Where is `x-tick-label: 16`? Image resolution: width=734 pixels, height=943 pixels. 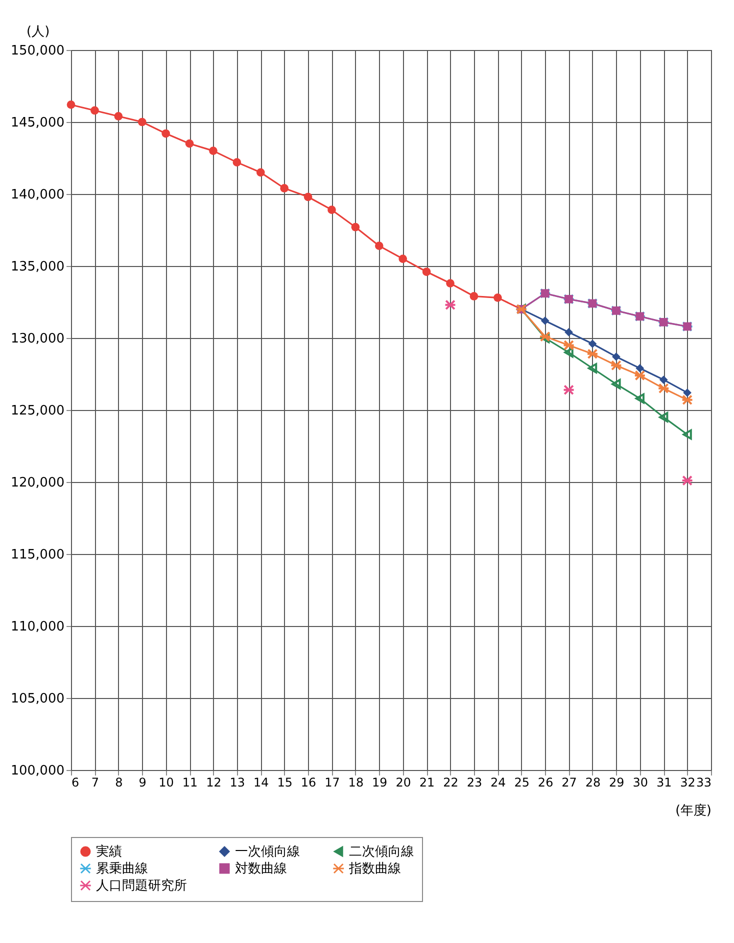
x-tick-label: 16 is located at coordinates (308, 783).